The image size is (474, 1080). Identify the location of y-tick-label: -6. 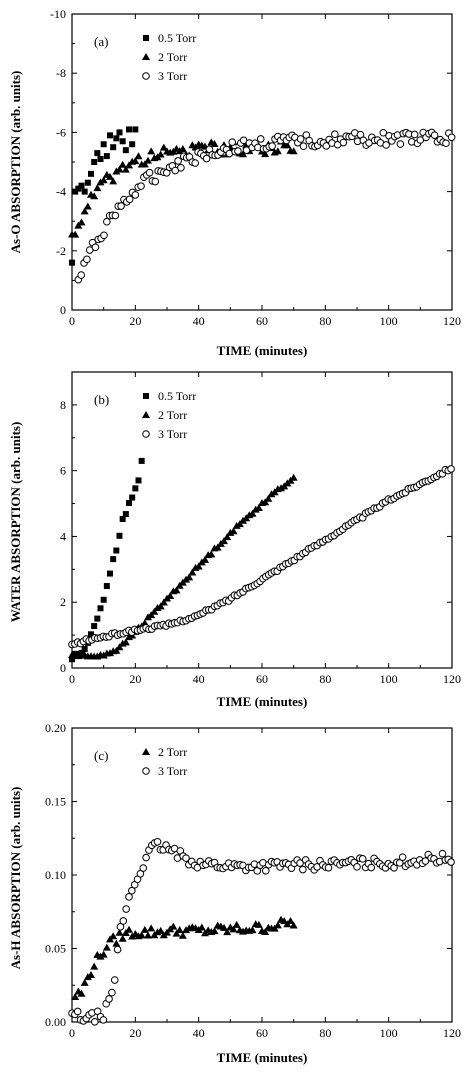
(61, 132).